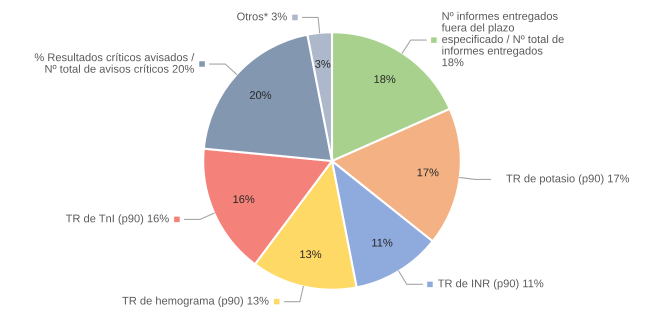 The height and width of the screenshot is (322, 664). What do you see at coordinates (385, 79) in the screenshot?
I see `data-label: 18%` at bounding box center [385, 79].